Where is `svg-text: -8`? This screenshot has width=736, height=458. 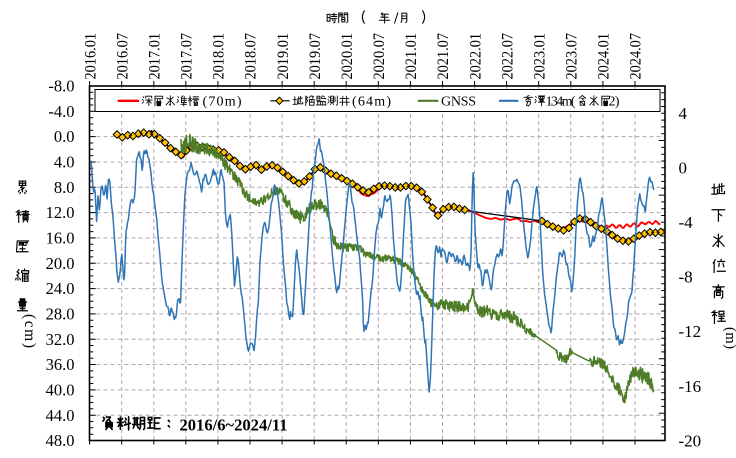 svg-text: -8 is located at coordinates (686, 277).